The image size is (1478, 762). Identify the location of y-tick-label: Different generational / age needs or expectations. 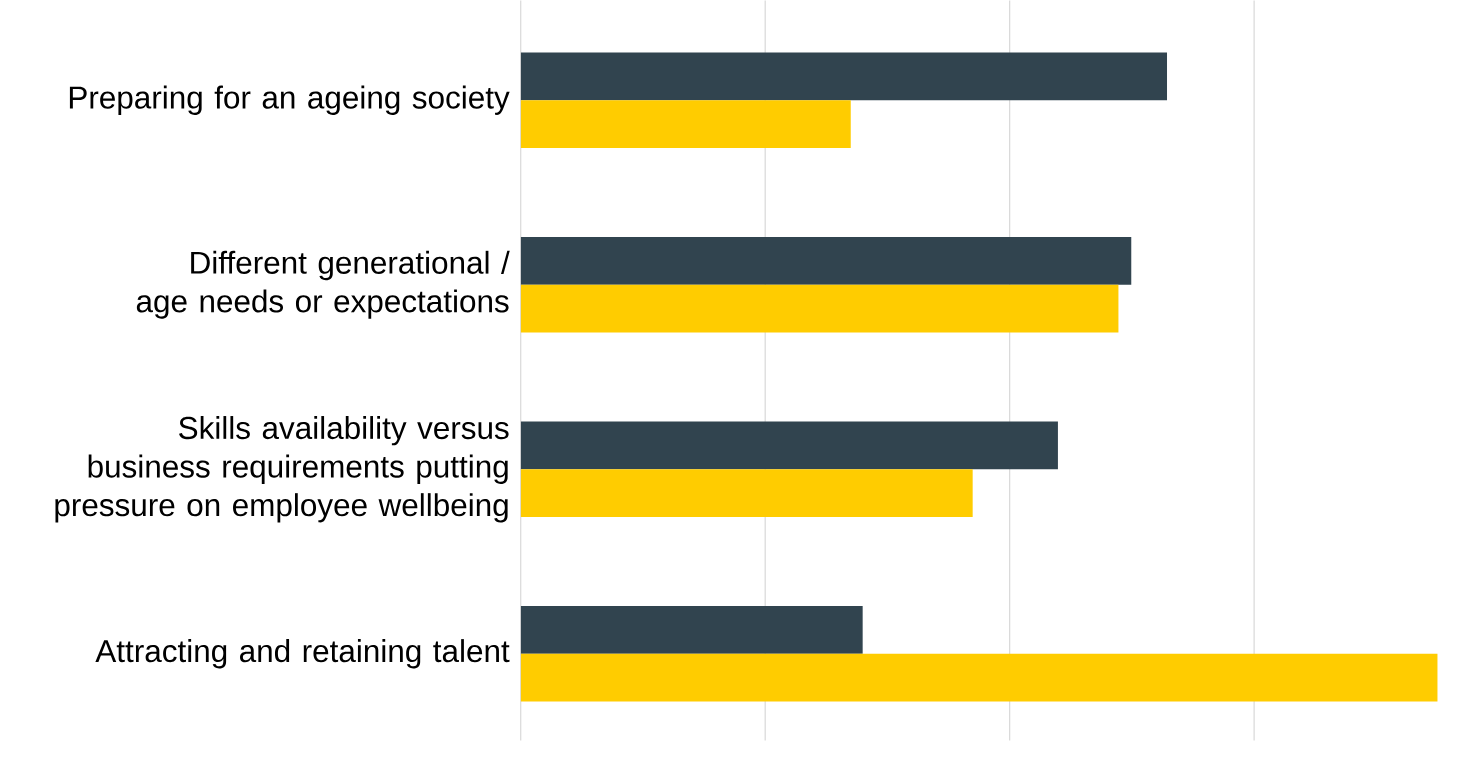
(323, 284).